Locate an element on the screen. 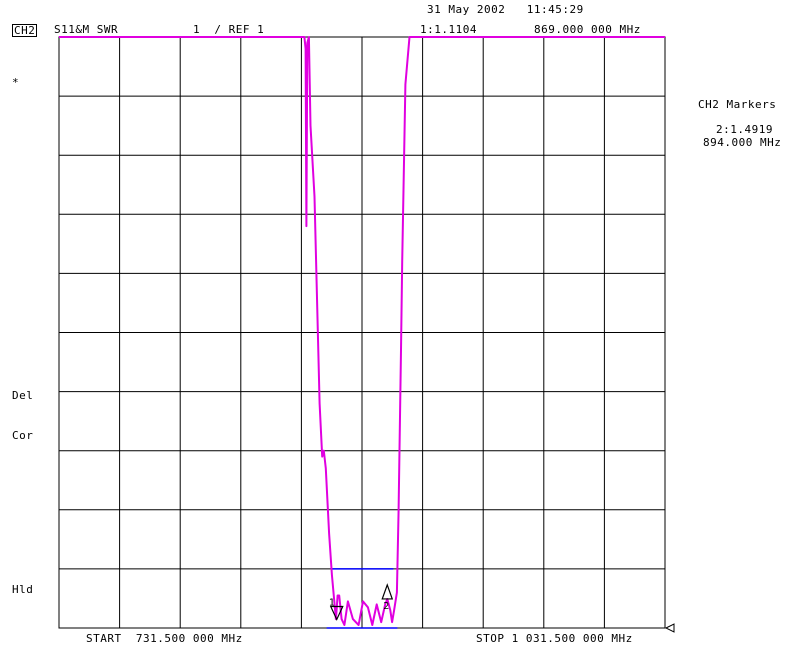 Image resolution: width=791 pixels, height=649 pixels. datetime: 31 May 2002 11:45:29 is located at coordinates (505, 9).